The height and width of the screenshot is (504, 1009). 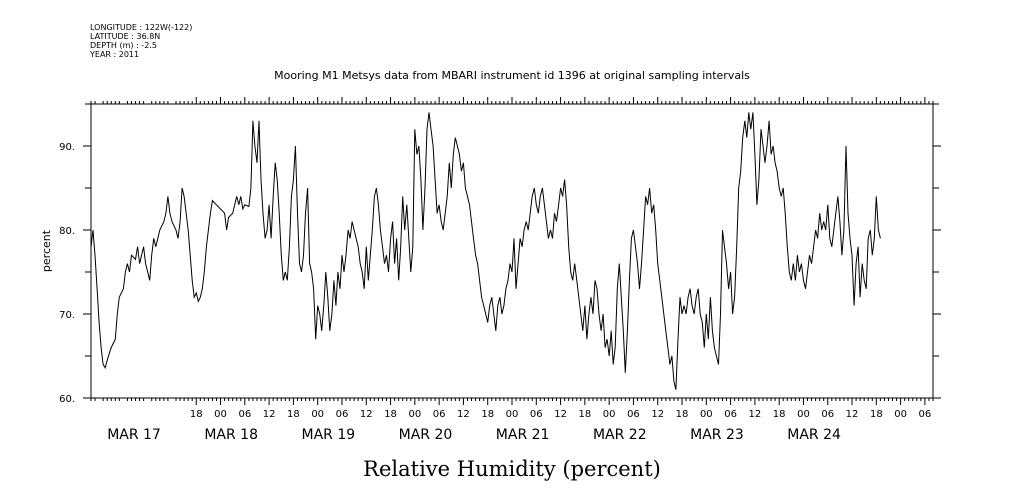 What do you see at coordinates (134, 435) in the screenshot?
I see `day-label: MAR 17` at bounding box center [134, 435].